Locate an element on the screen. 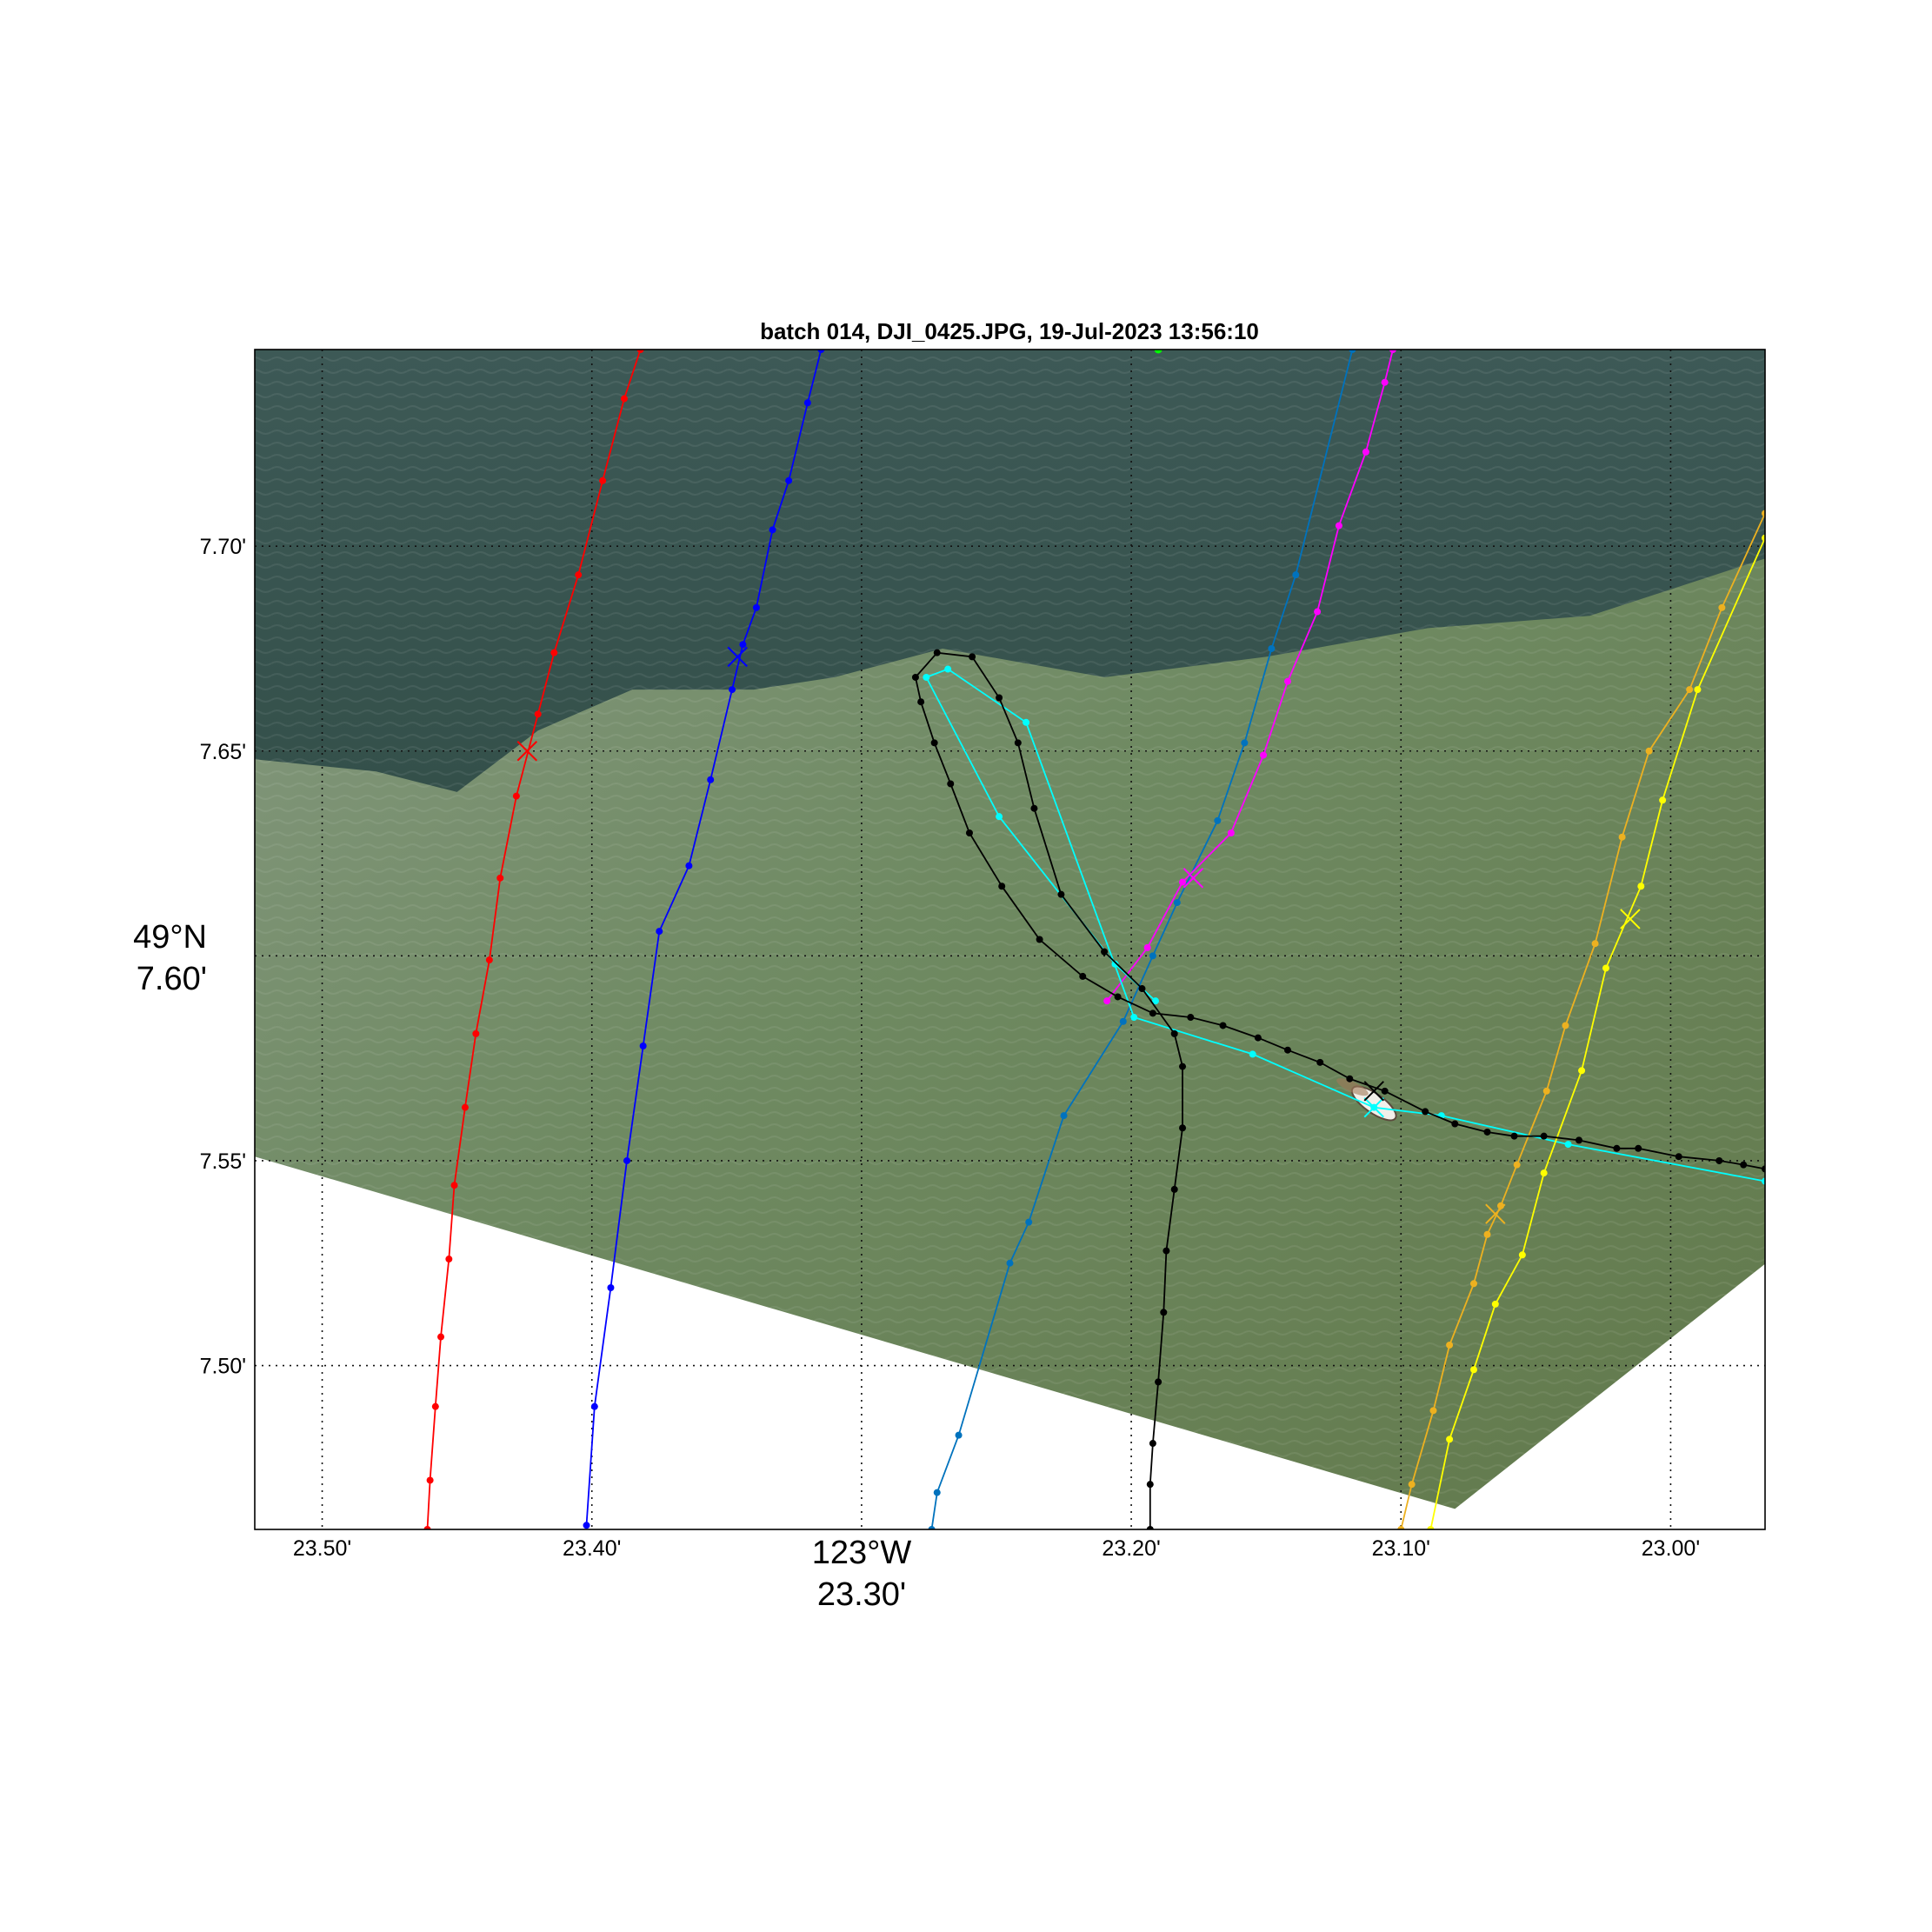 This screenshot has height=1932, width=1932. y-tick-label: 7.55' is located at coordinates (223, 1161).